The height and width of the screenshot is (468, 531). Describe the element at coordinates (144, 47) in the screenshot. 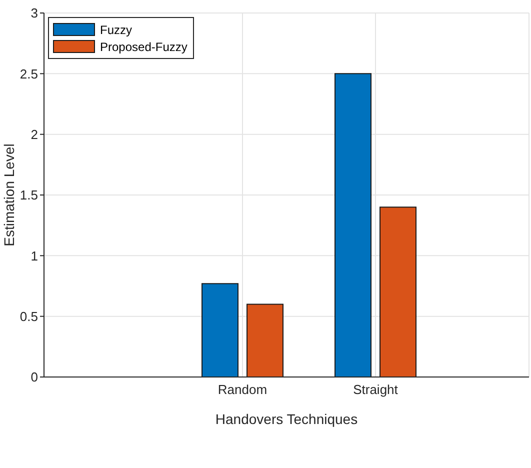

I see `legend-label: Proposed-Fuzzy` at that location.